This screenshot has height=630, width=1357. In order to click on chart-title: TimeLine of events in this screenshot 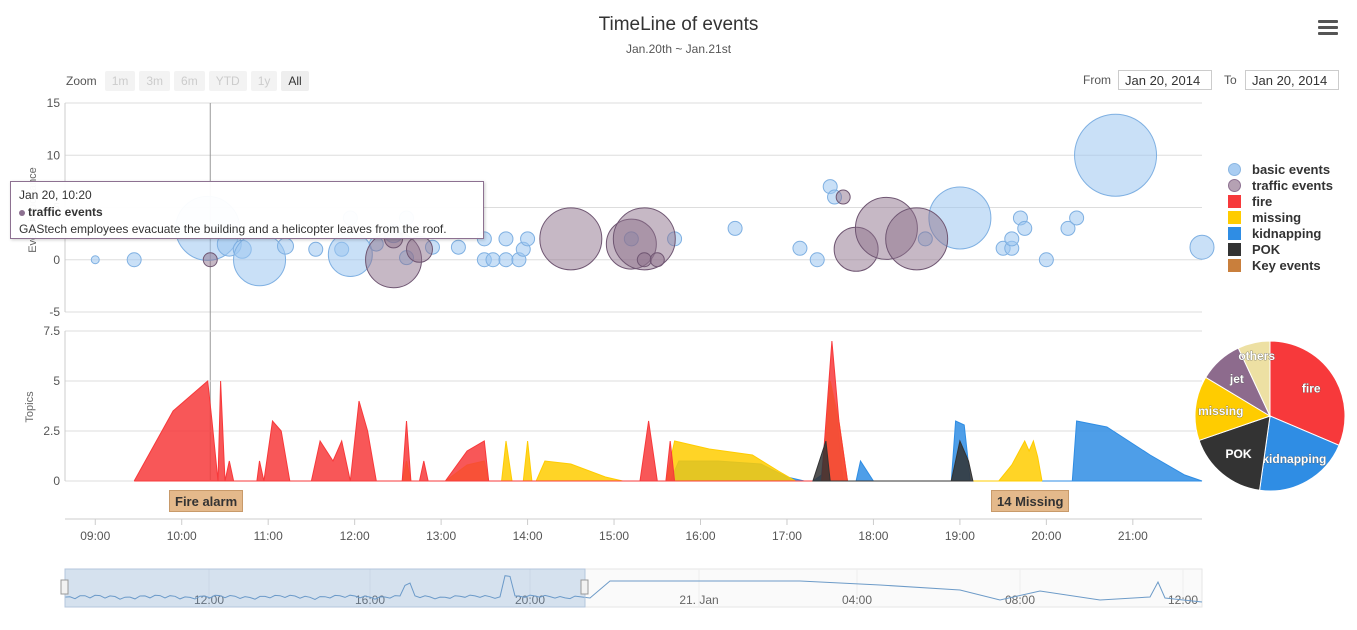, I will do `click(678, 24)`.